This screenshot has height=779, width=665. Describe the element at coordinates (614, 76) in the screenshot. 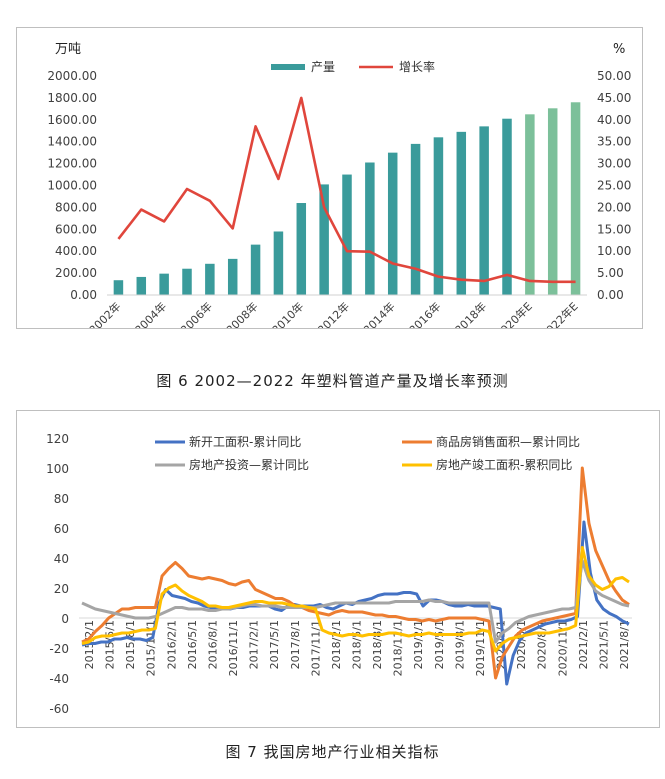

I see `y-right-tick-label: 50.00` at that location.